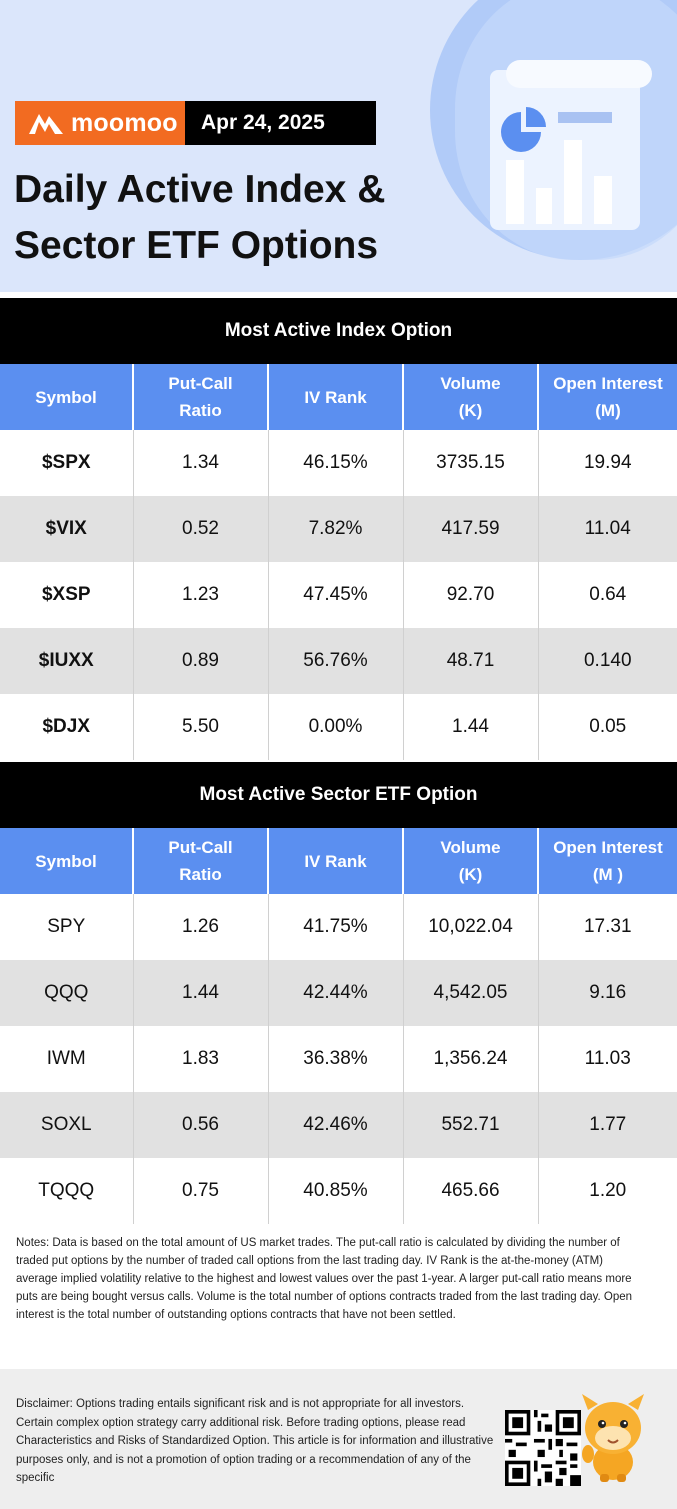  I want to click on cell-open-interest: 0.64, so click(608, 594).